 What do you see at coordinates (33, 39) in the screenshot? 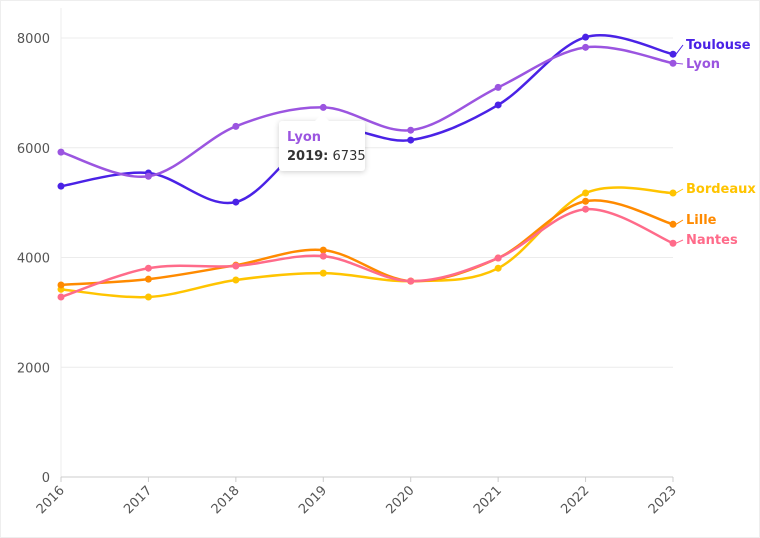
I see `y-tick-label: 8000` at bounding box center [33, 39].